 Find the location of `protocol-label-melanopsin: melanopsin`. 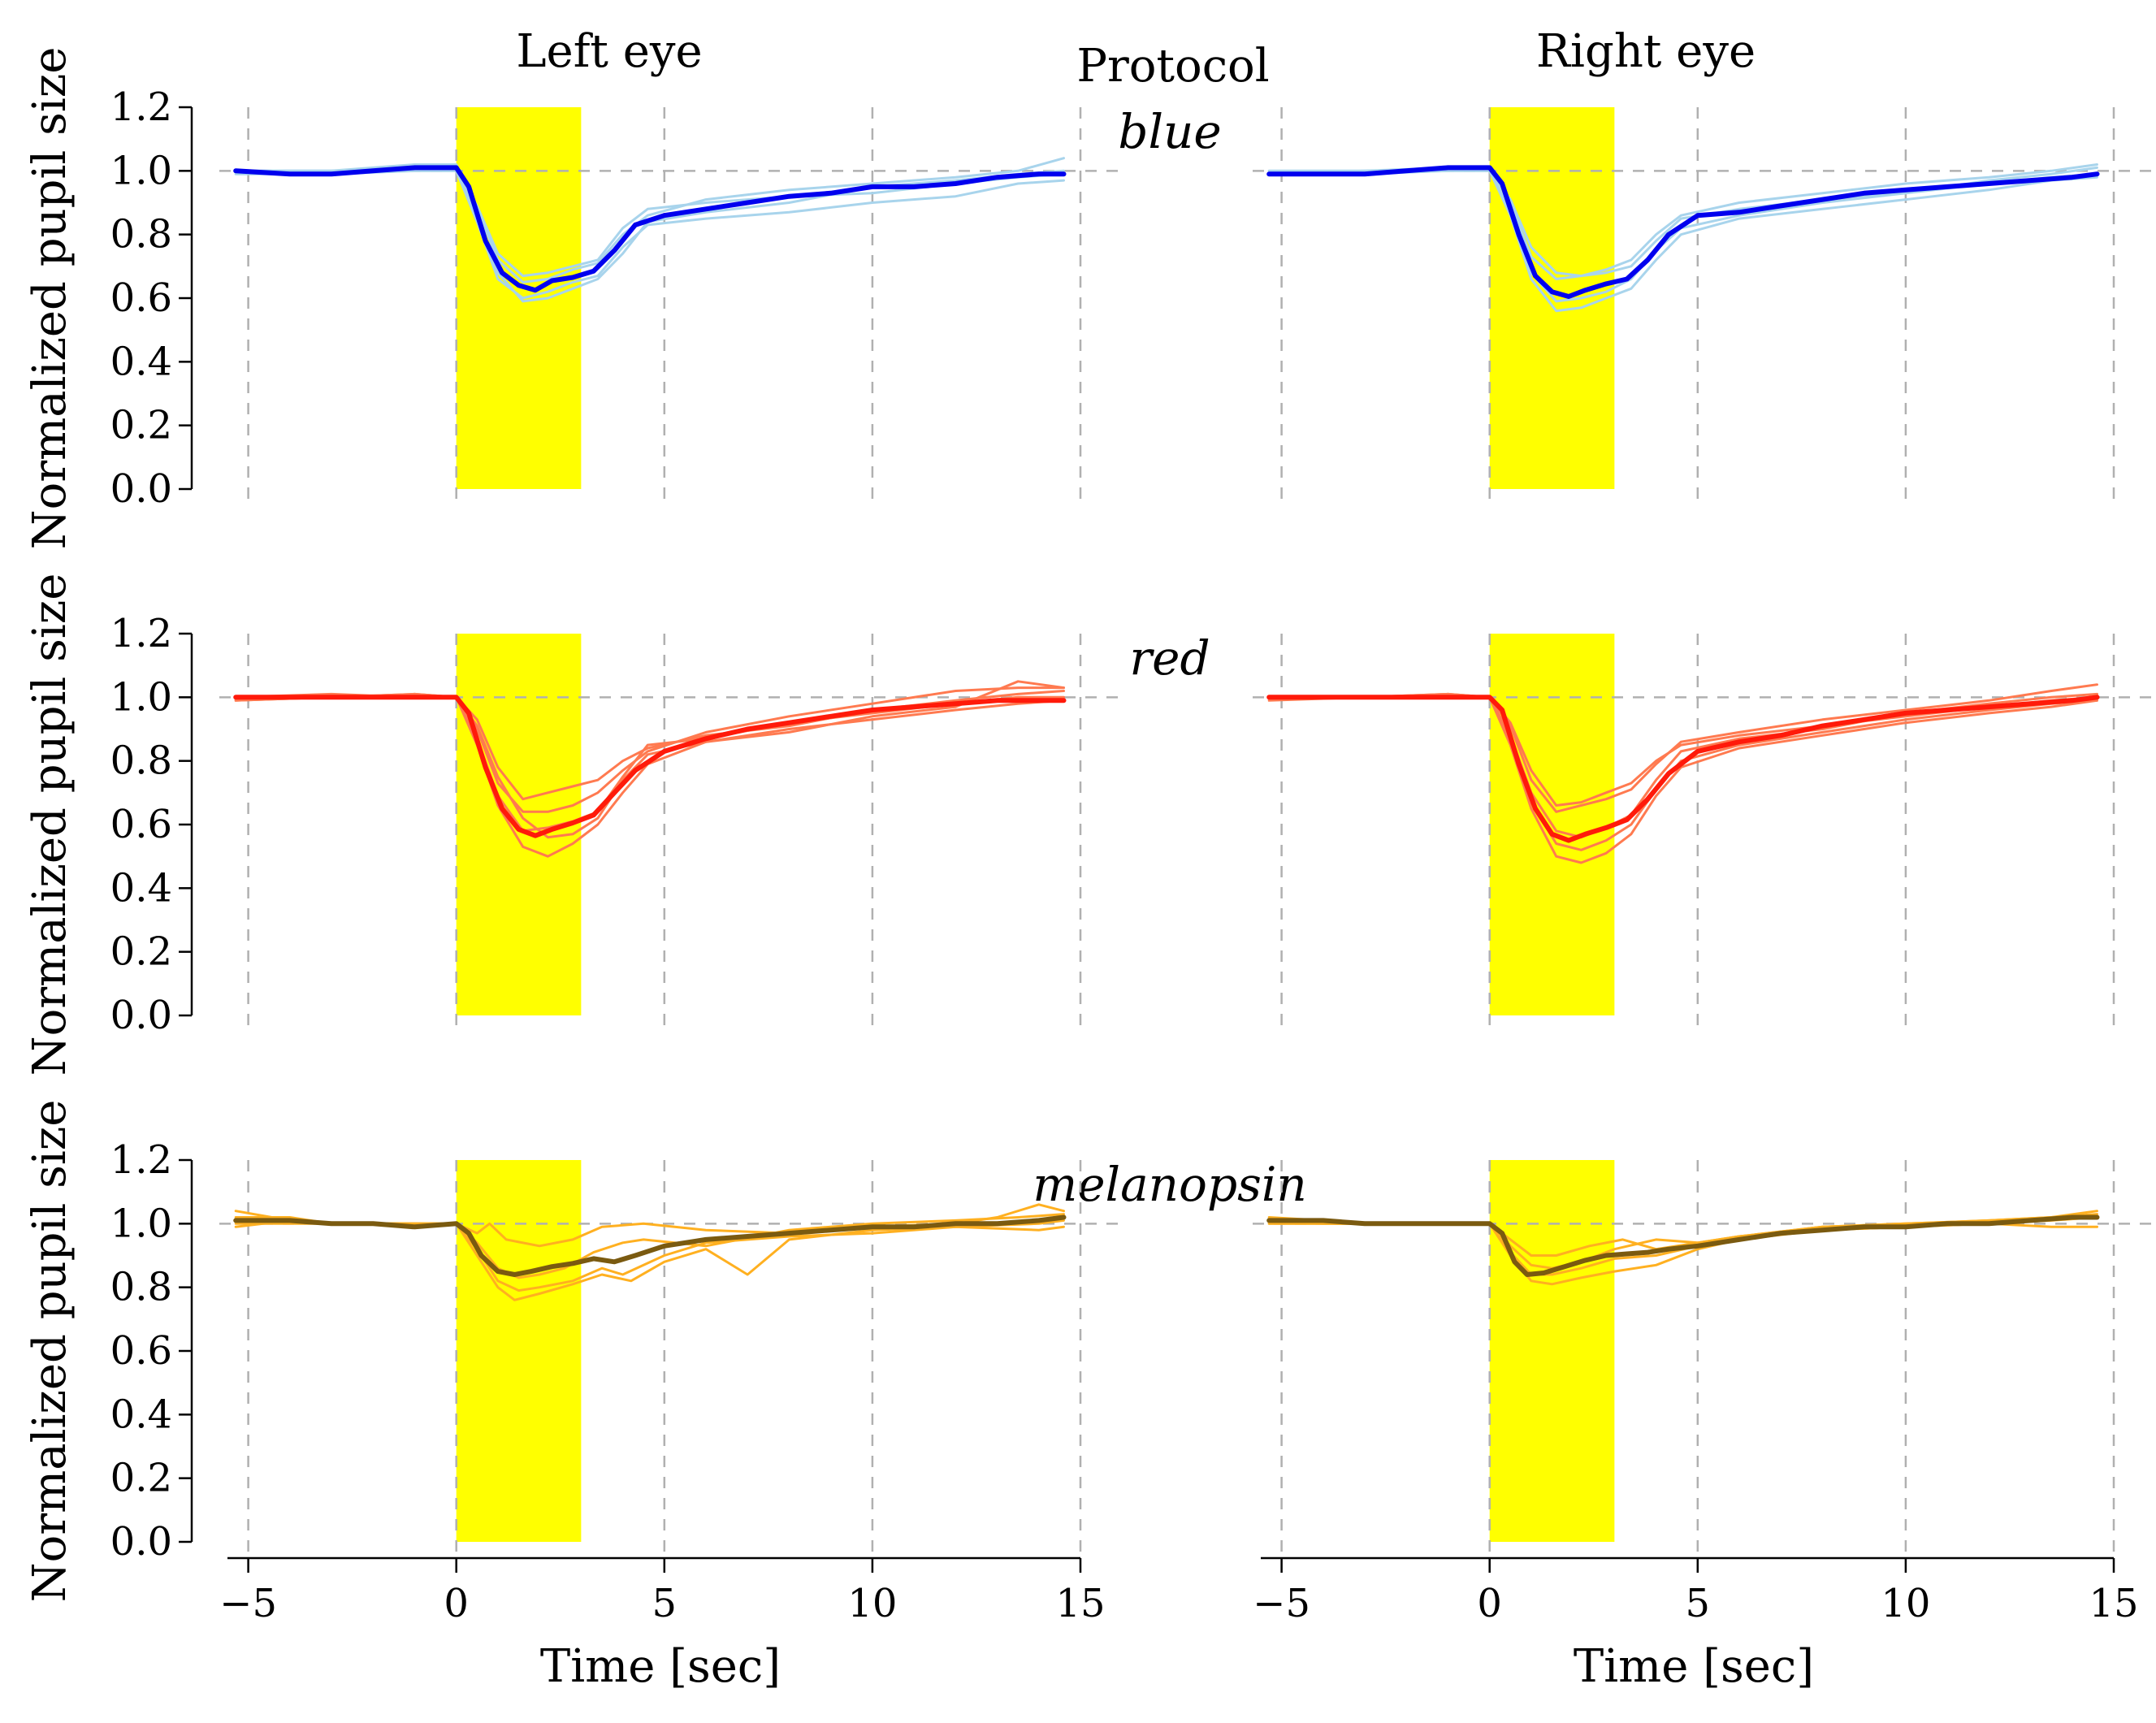

protocol-label-melanopsin: melanopsin is located at coordinates (1170, 1185).